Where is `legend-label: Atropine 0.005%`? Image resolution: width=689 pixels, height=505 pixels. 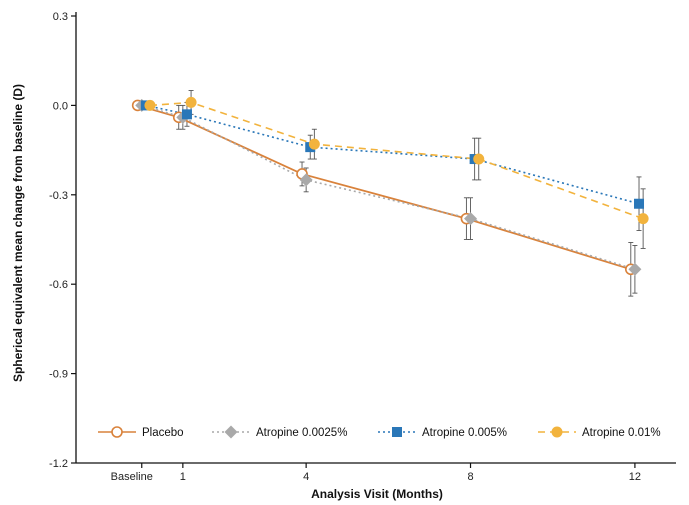
legend-label: Atropine 0.005% is located at coordinates (464, 433).